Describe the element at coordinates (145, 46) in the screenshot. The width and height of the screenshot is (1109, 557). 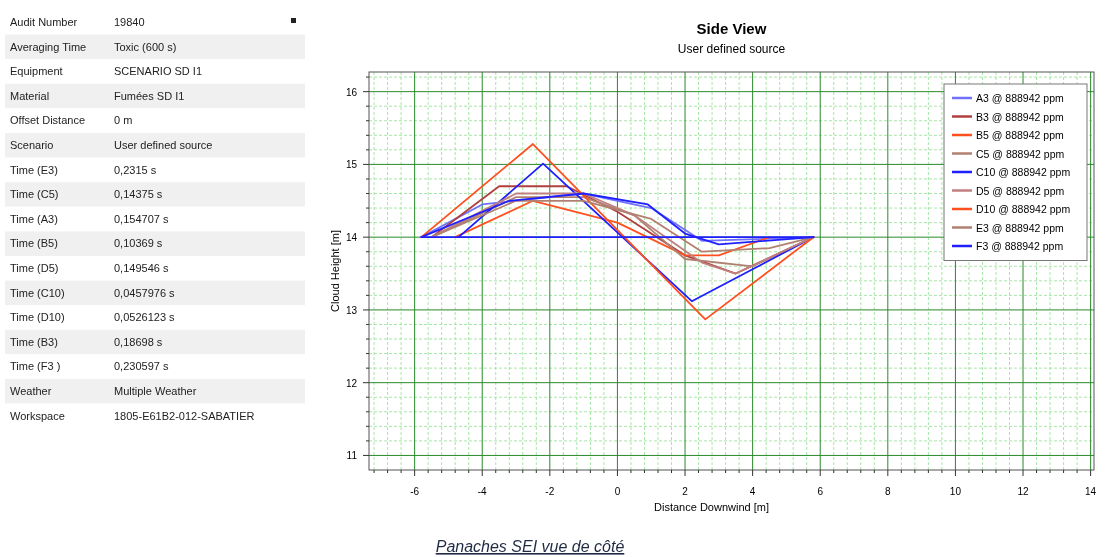
I see `text: Toxic (600 s)` at that location.